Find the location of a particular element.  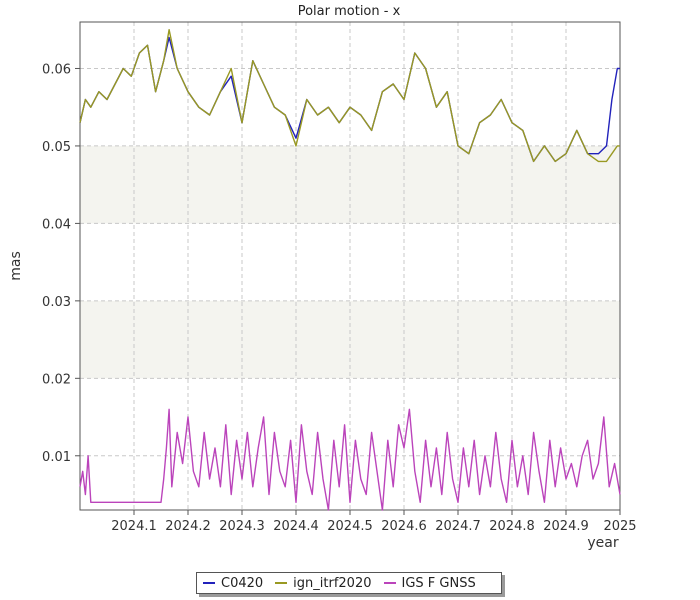

x-axis-label: year is located at coordinates (602, 543).